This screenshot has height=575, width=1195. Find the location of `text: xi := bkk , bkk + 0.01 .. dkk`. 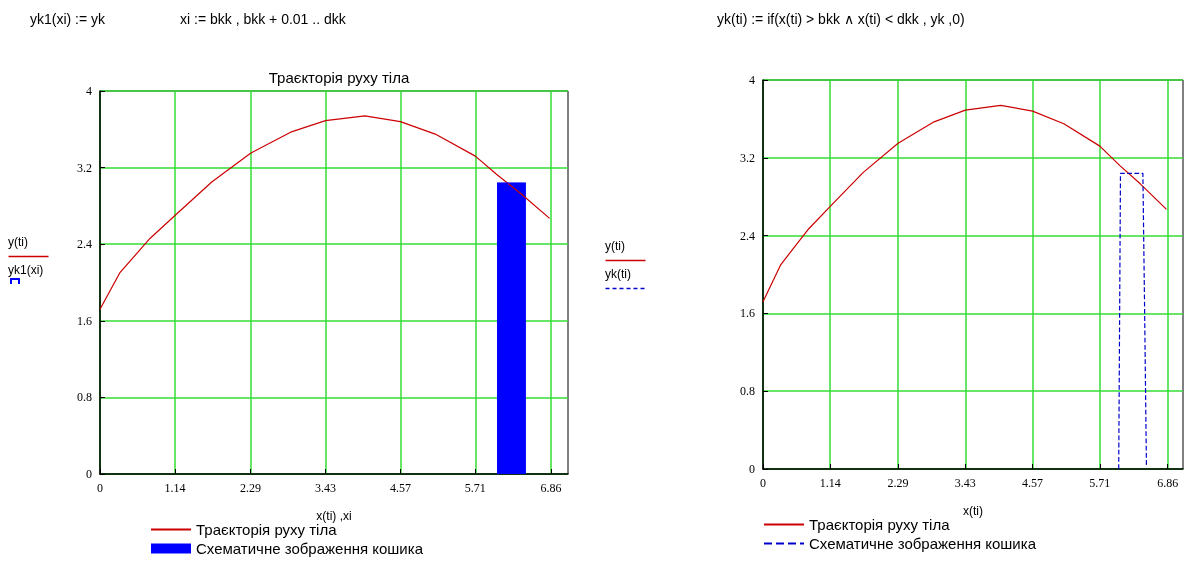

text: xi := bkk , bkk + 0.01 .. dkk is located at coordinates (263, 19).